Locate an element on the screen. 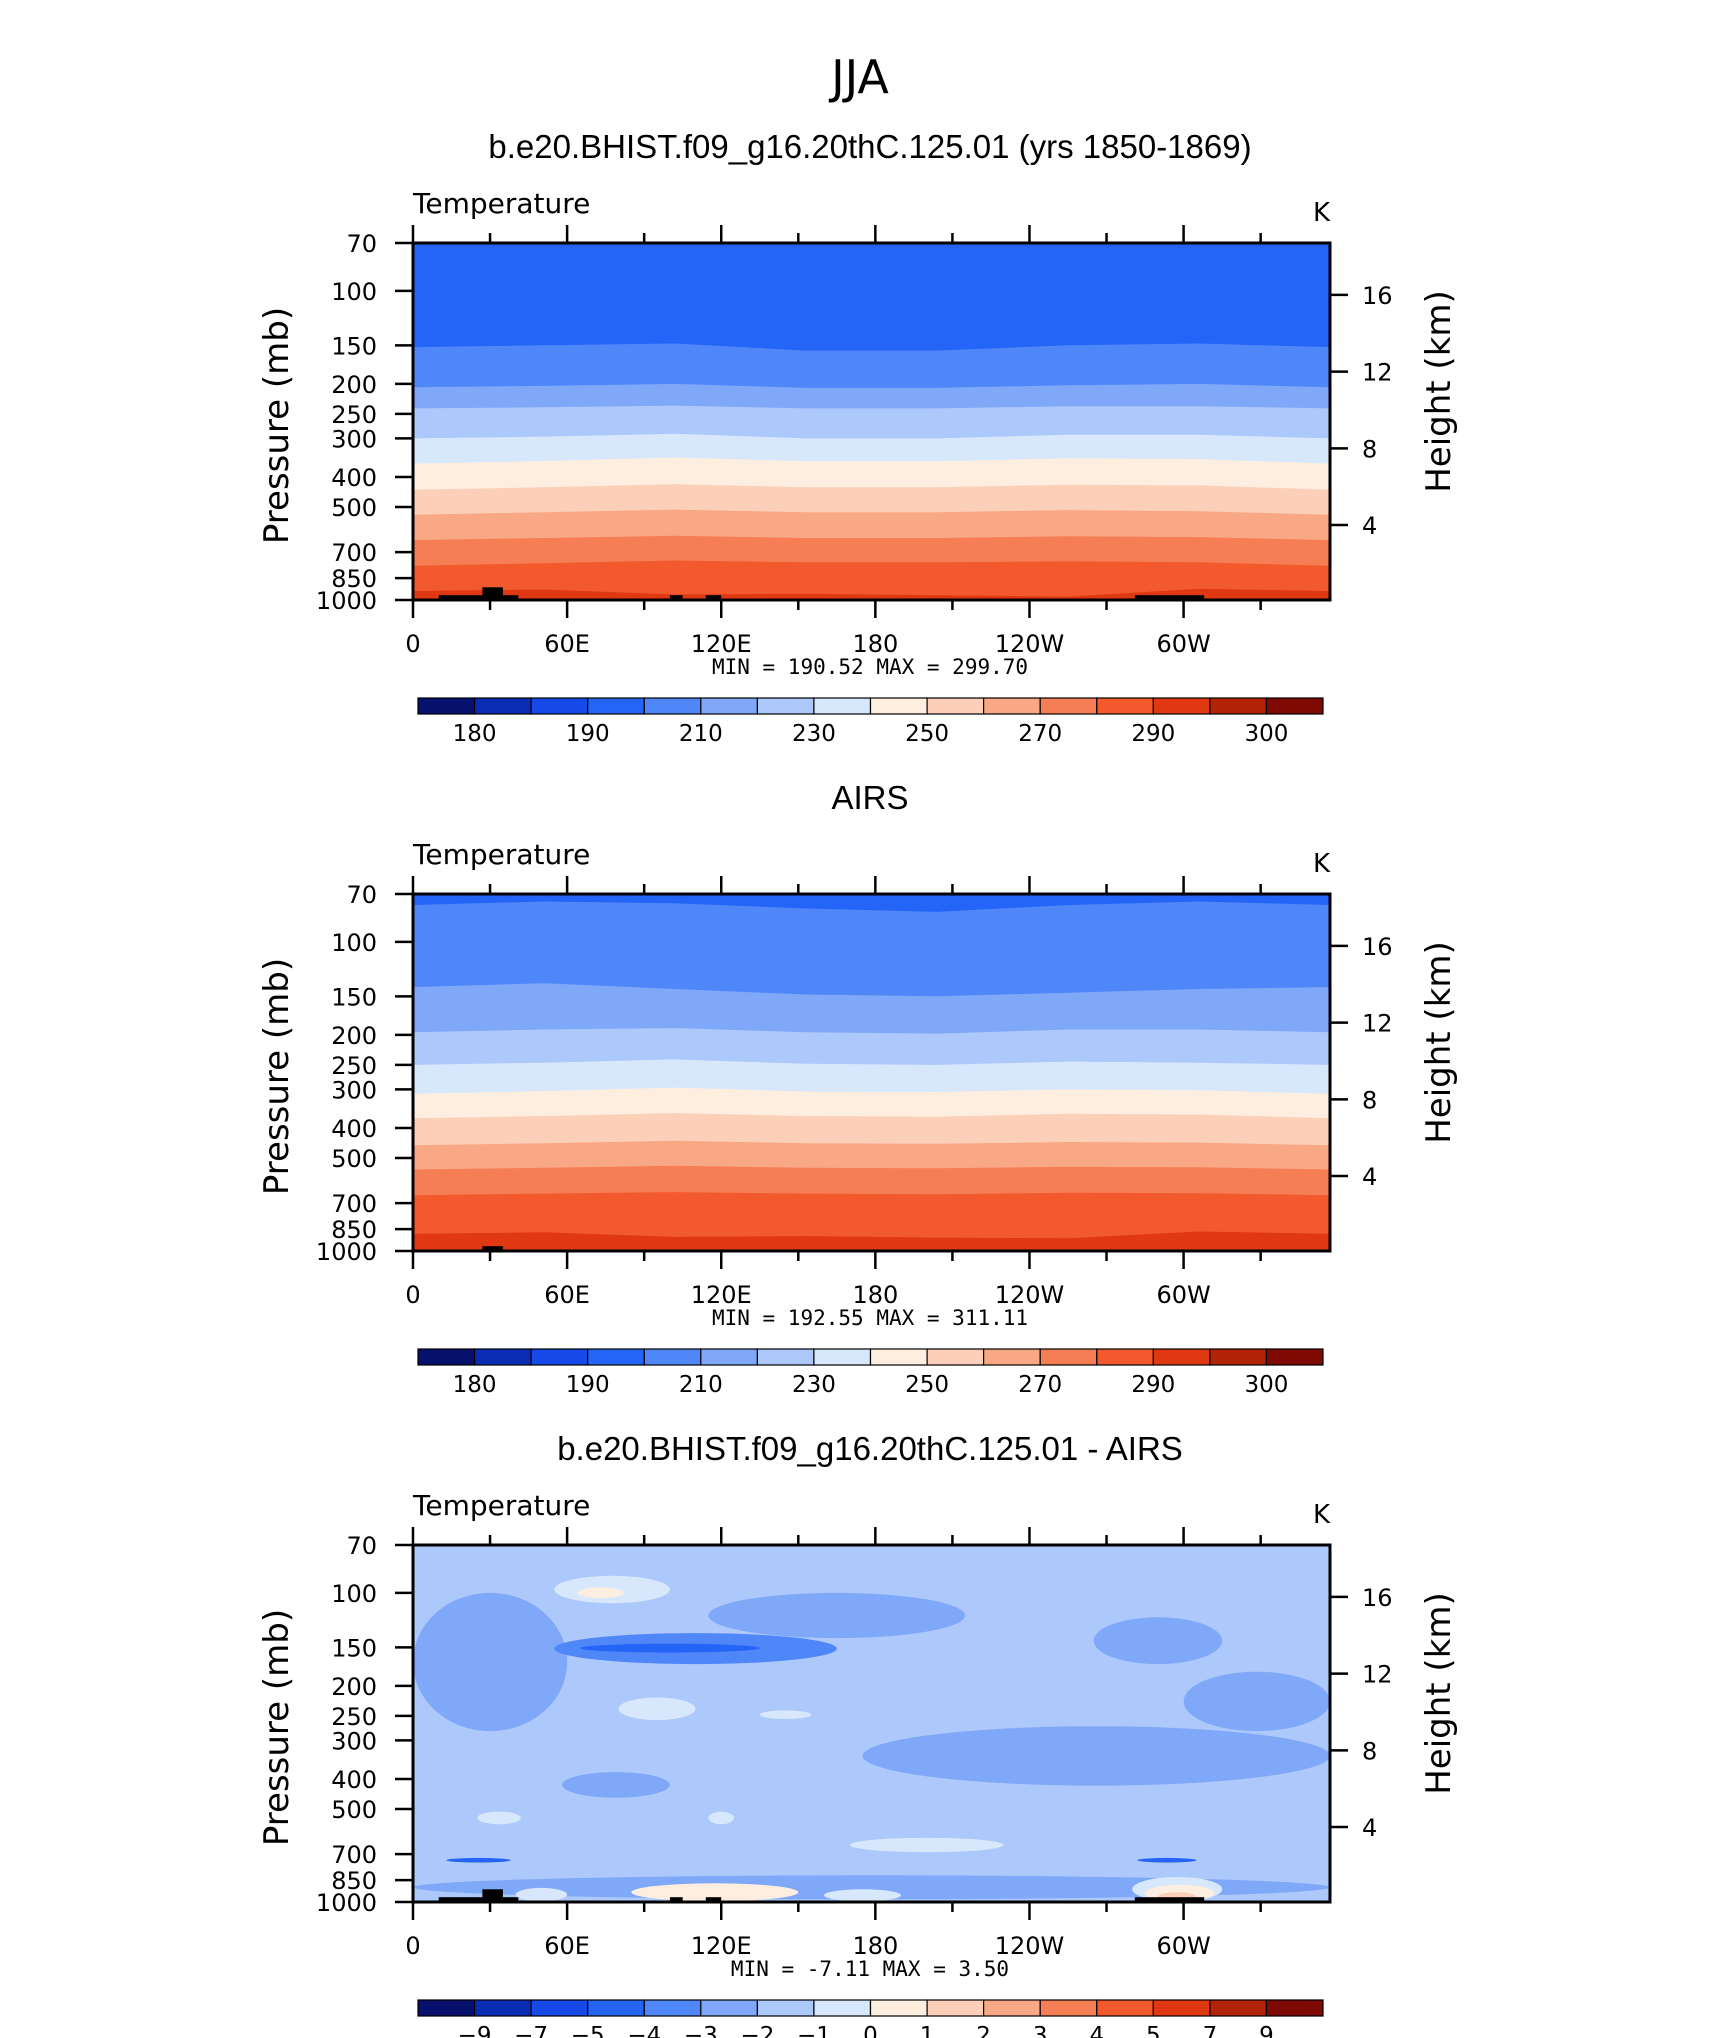 The height and width of the screenshot is (2038, 1710). figure-title: JJA is located at coordinates (858, 77).